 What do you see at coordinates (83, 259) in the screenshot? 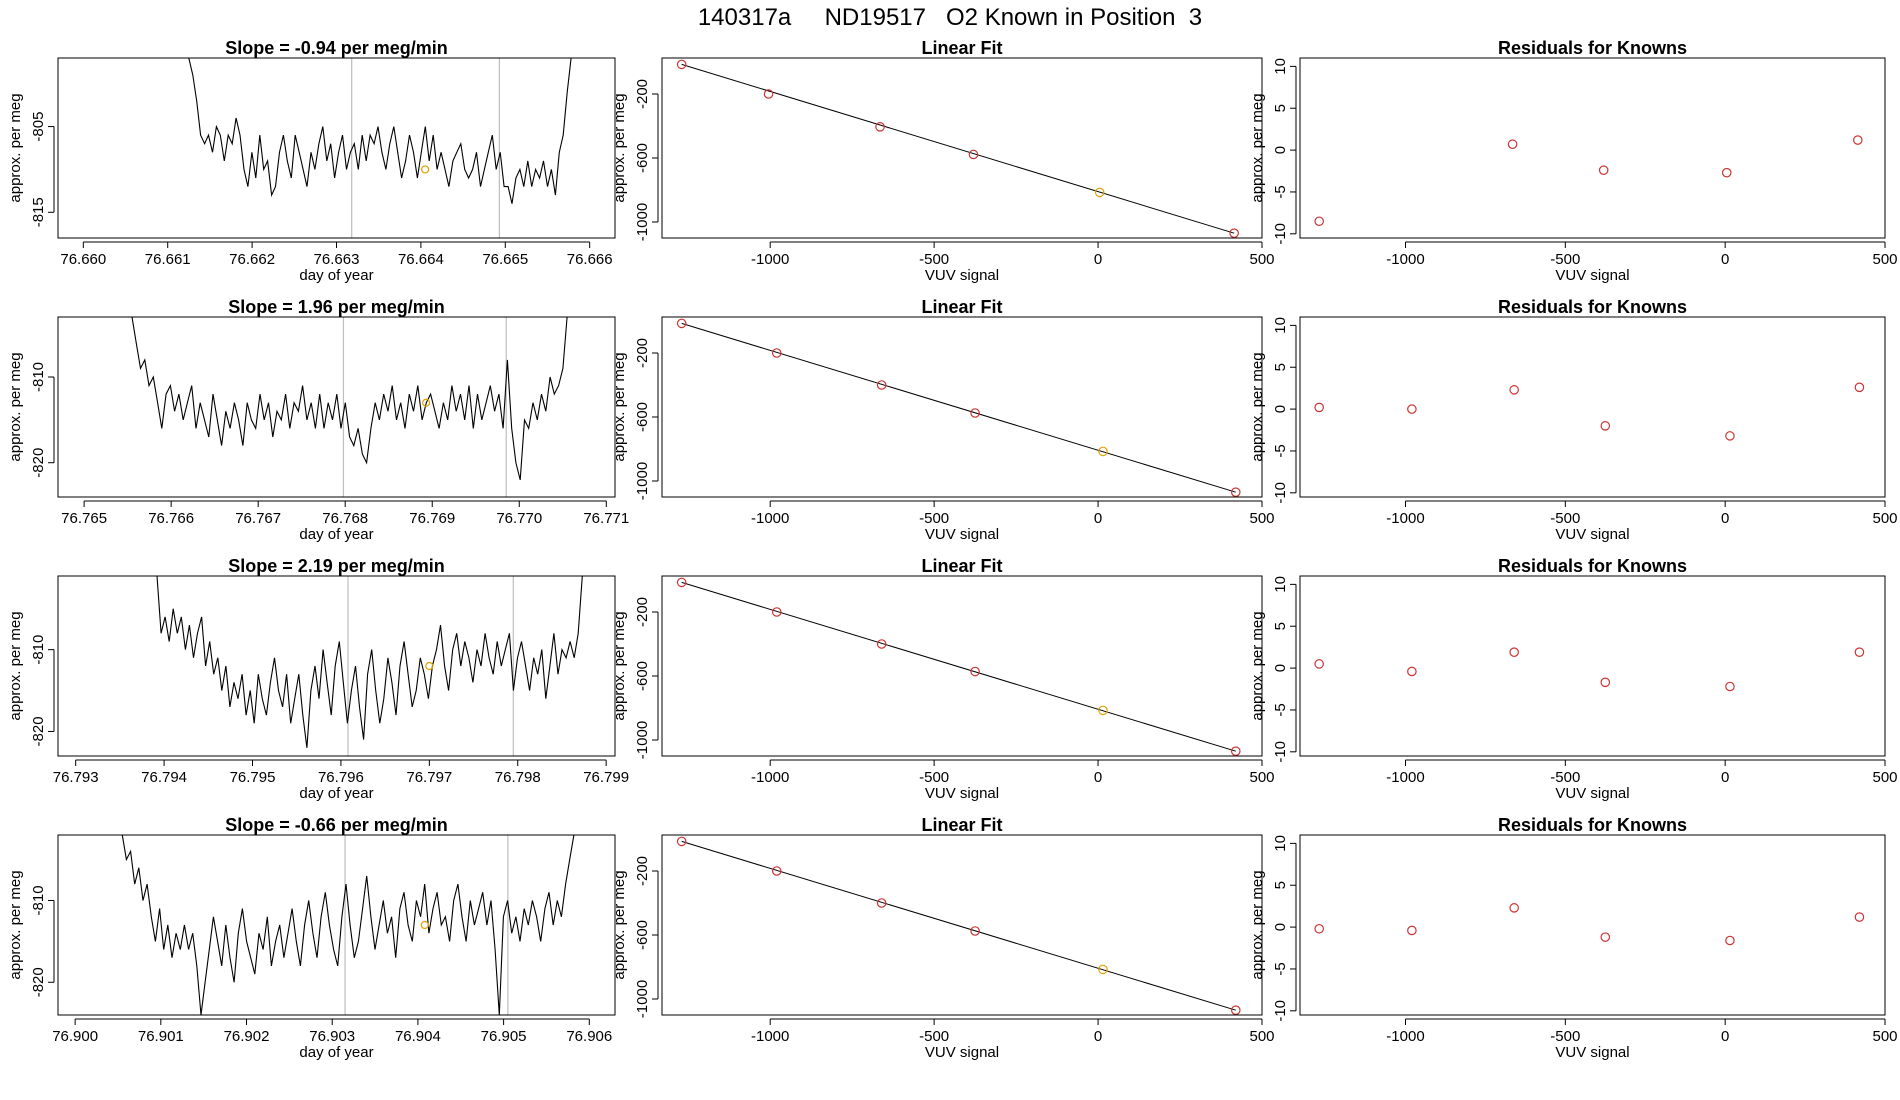
I see `panel-0-0-x-tick-label-0: 76.660` at bounding box center [83, 259].